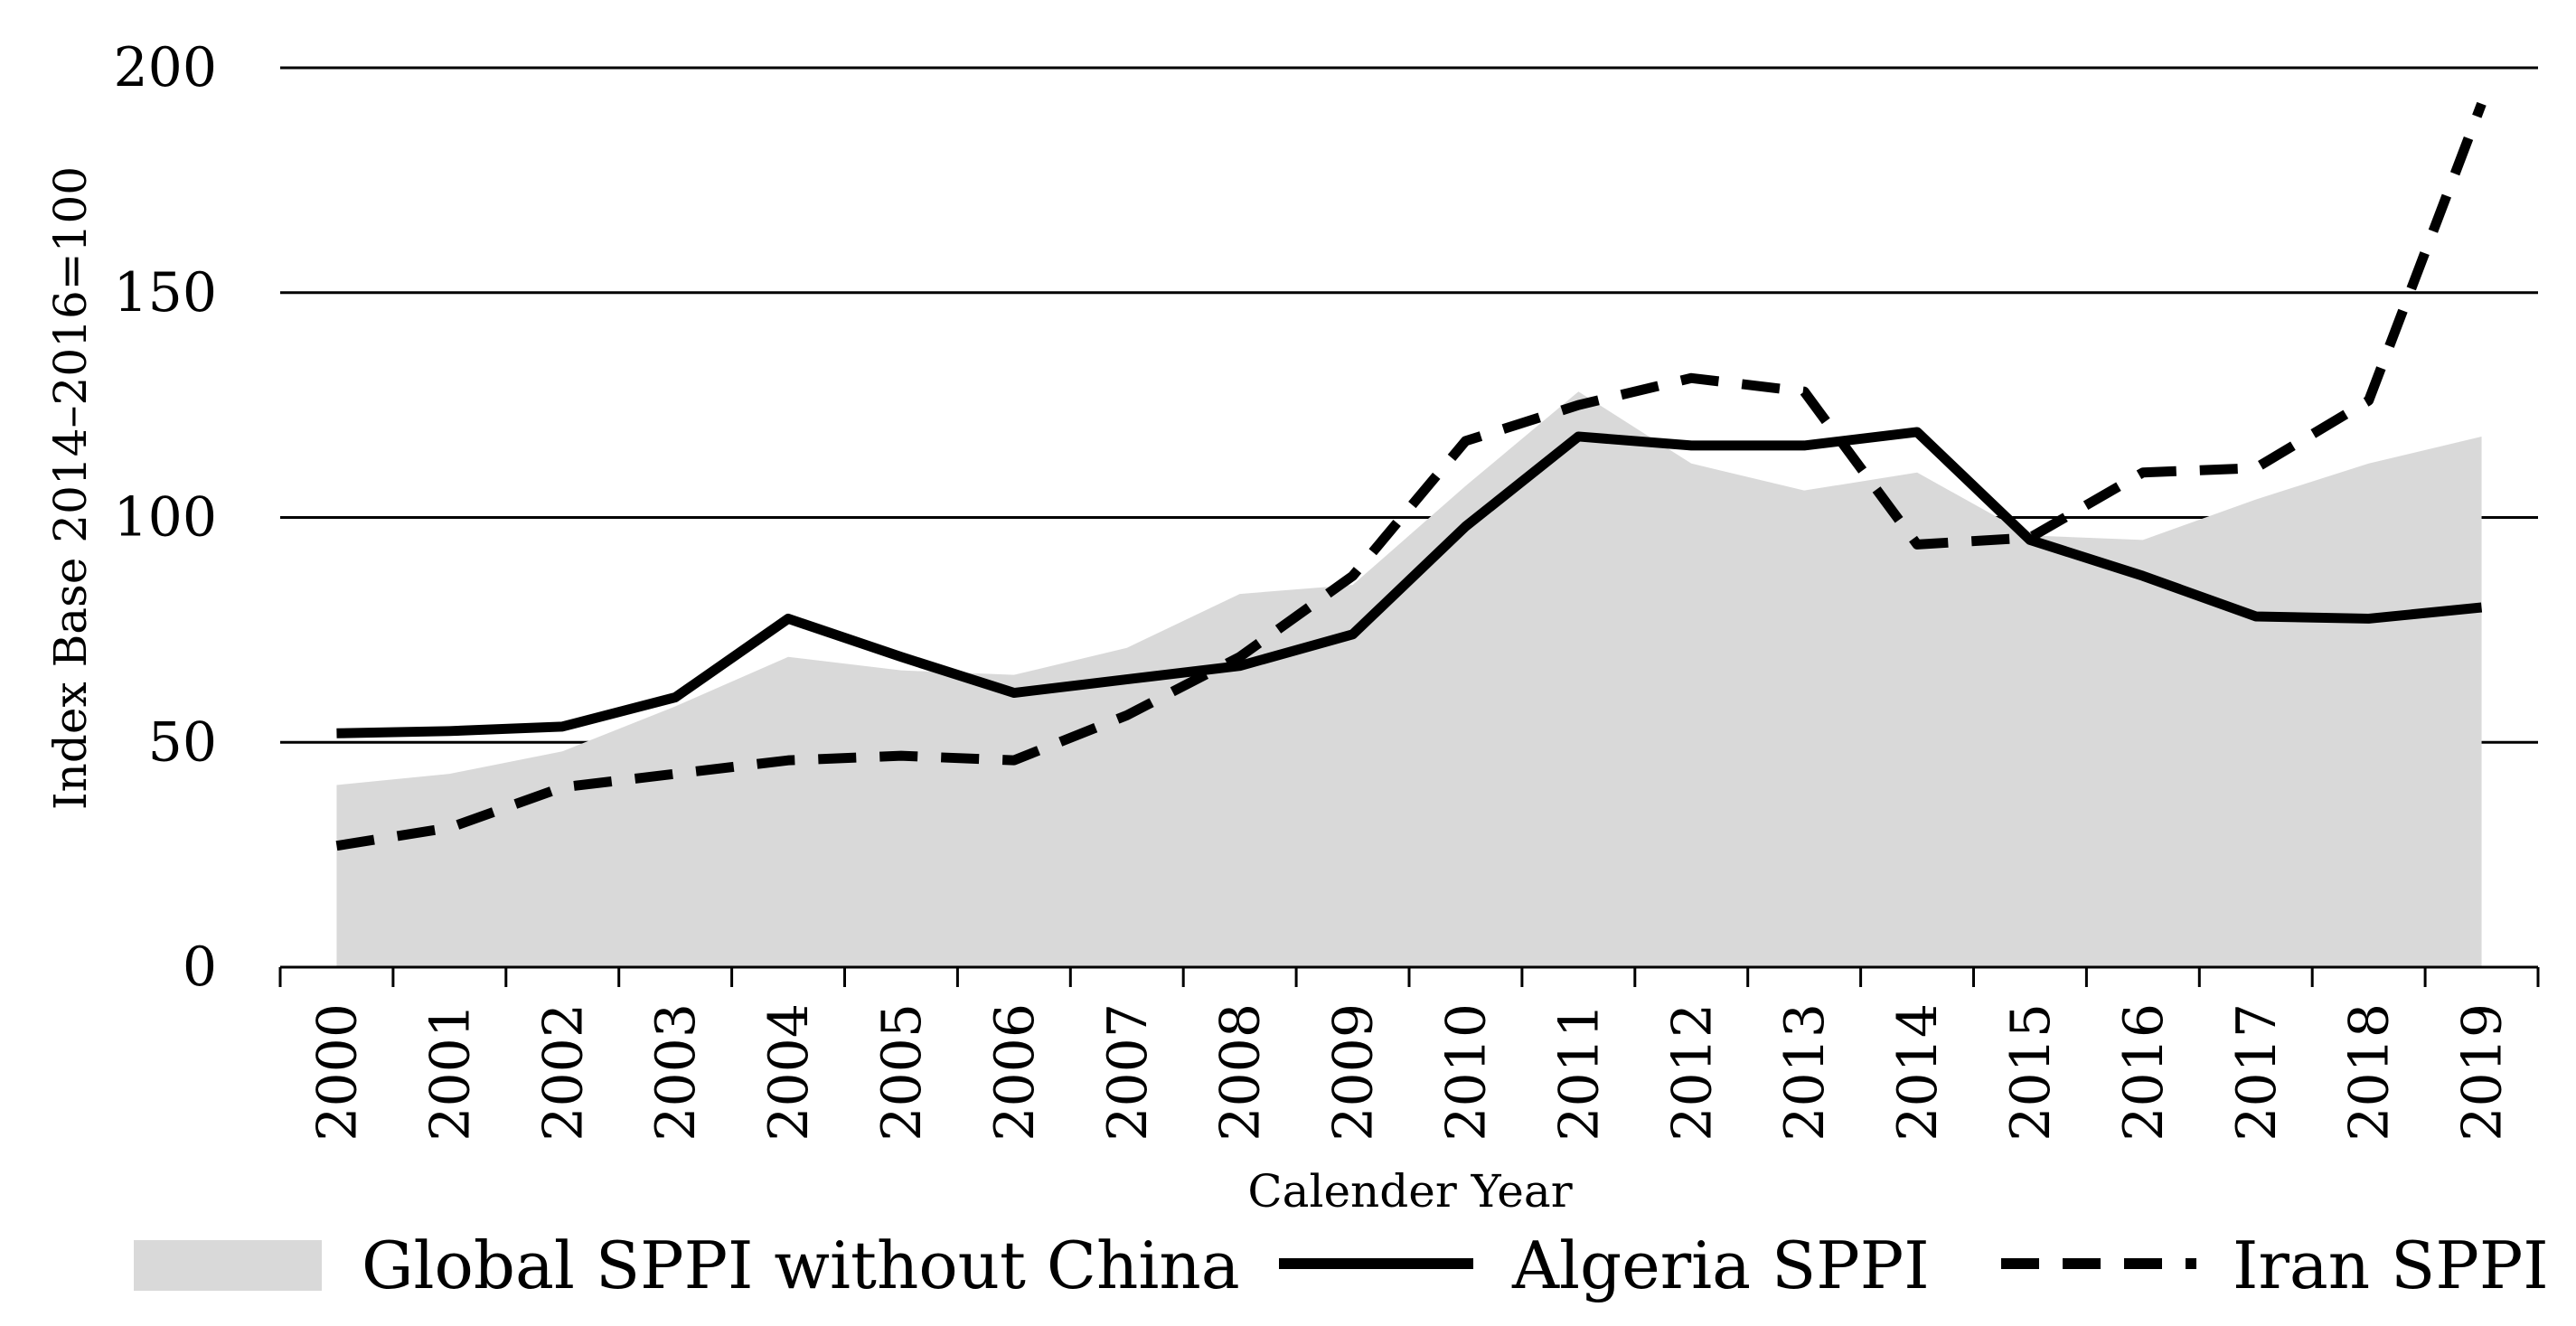 The width and height of the screenshot is (2576, 1326). Describe the element at coordinates (165, 292) in the screenshot. I see `y-tick-label-150: 150` at that location.